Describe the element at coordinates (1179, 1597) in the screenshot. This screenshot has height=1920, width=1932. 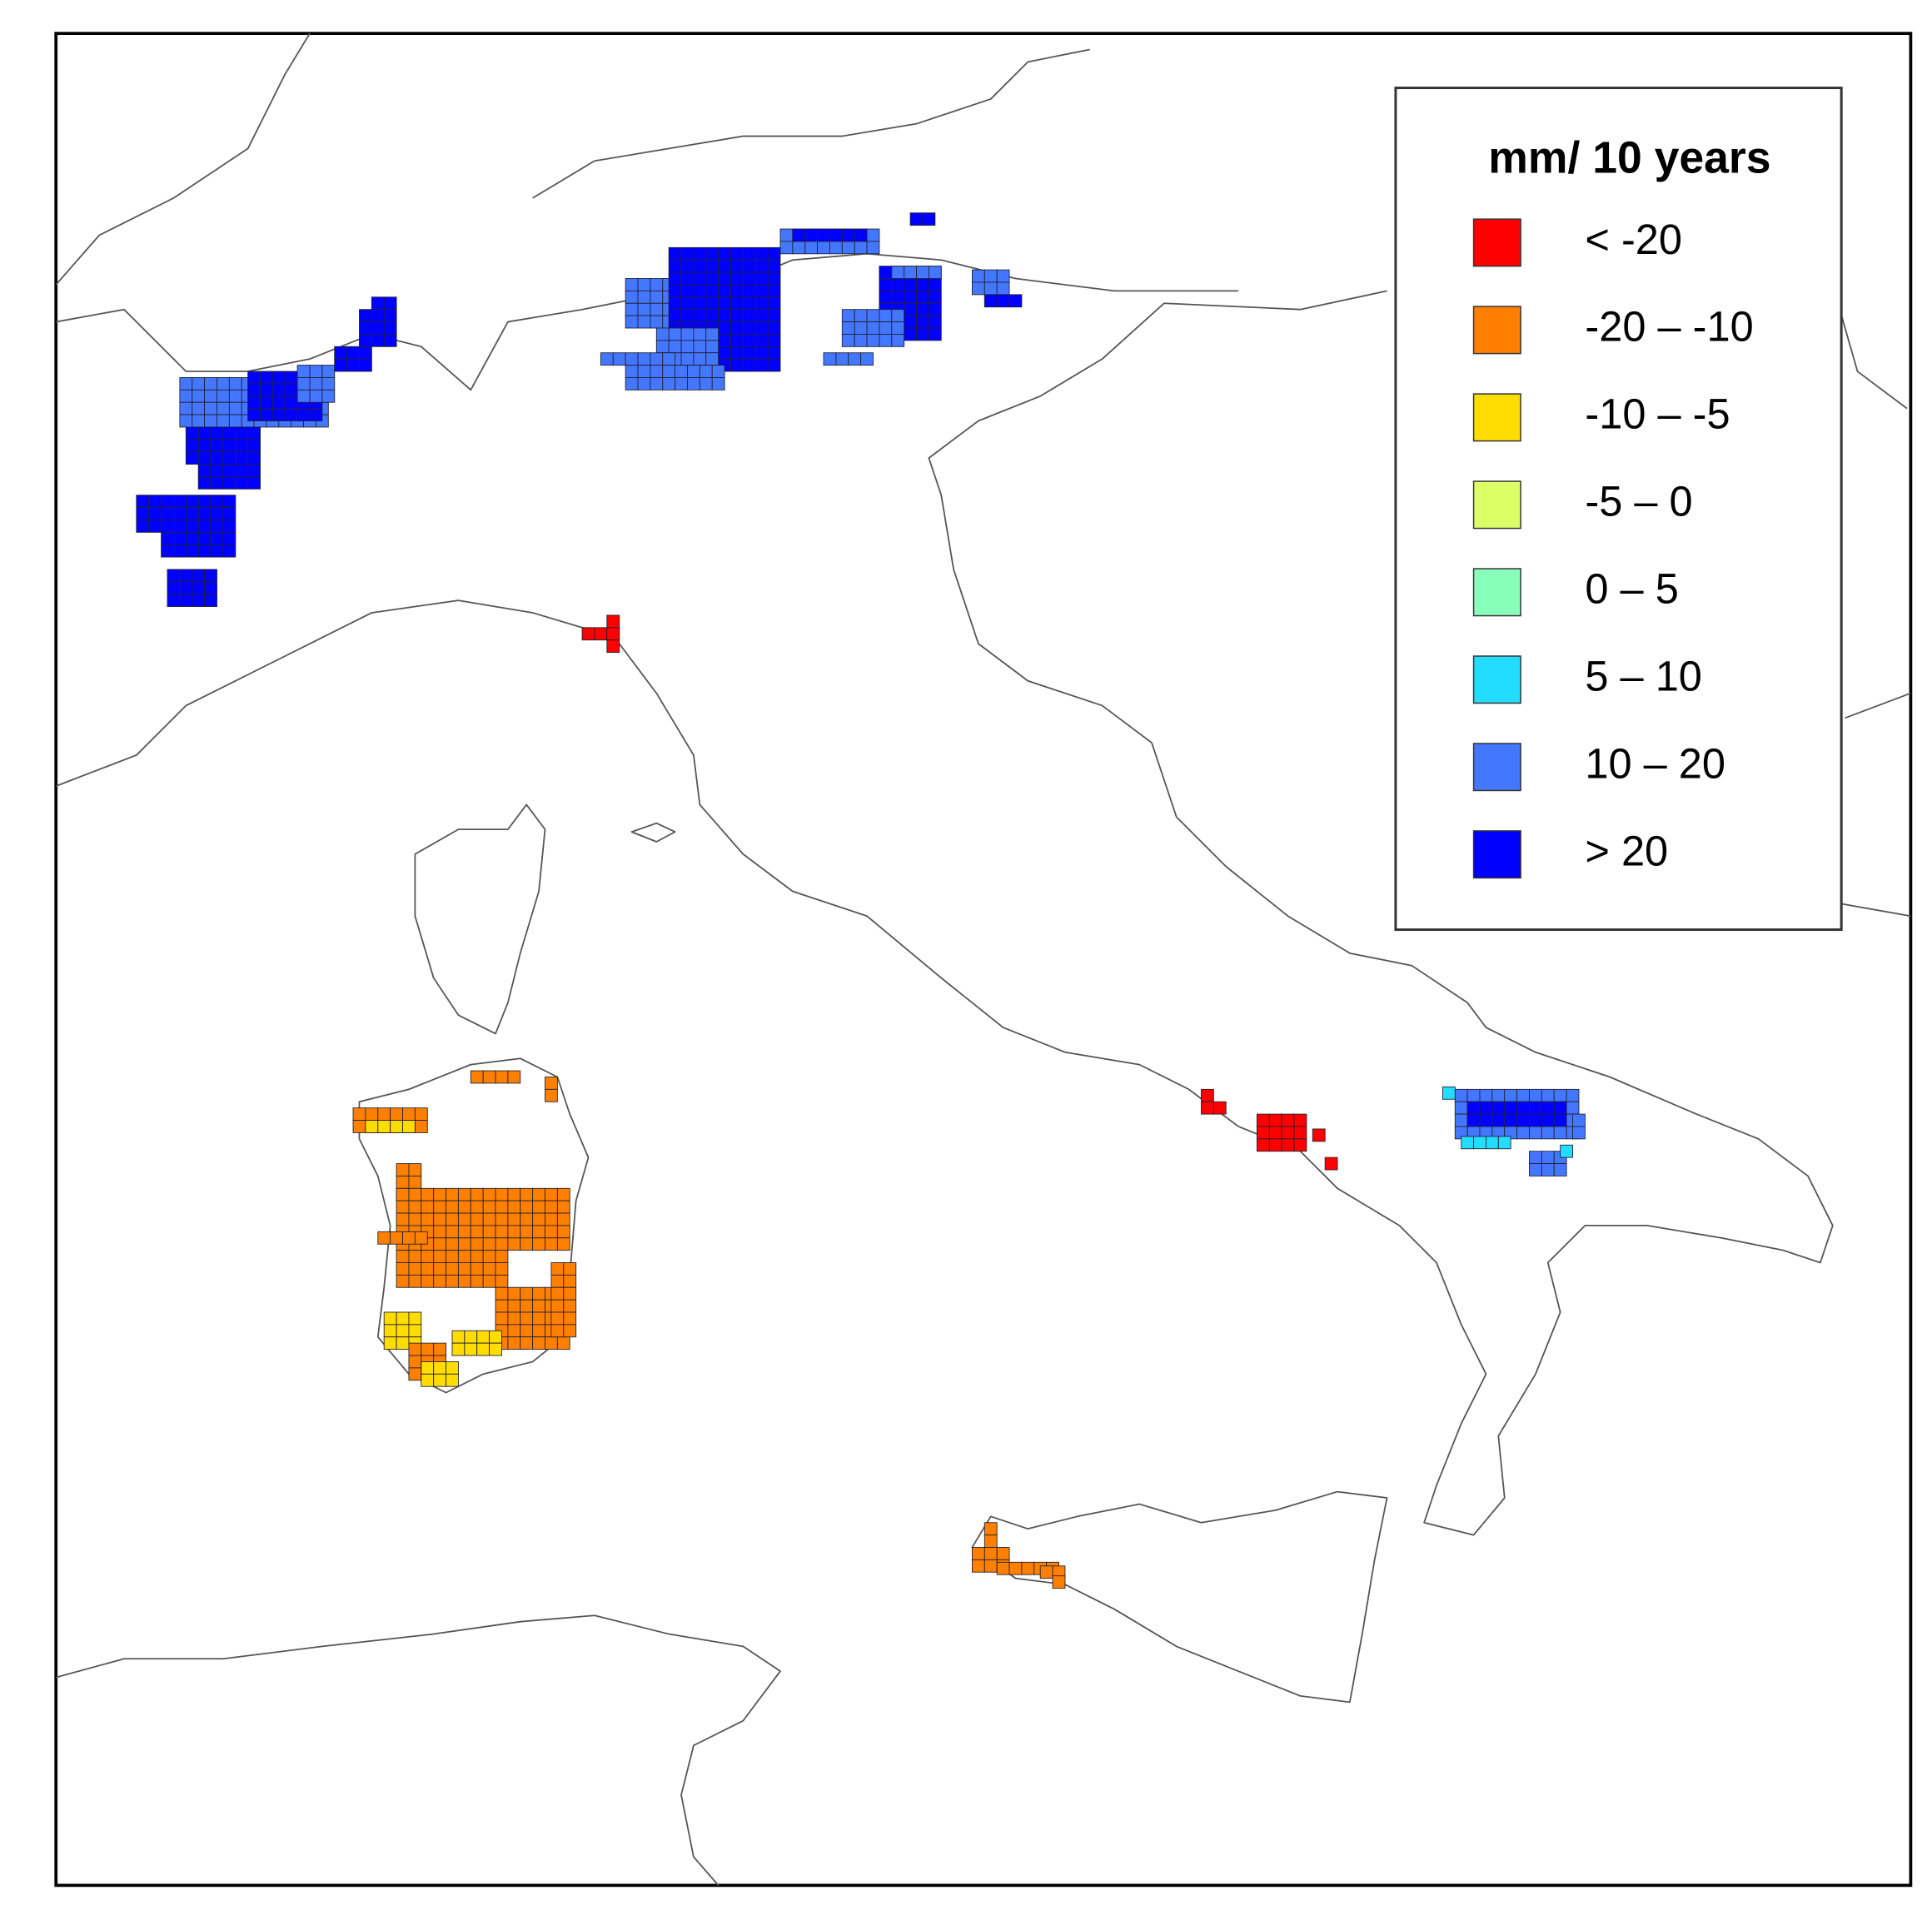
I see `sicily` at that location.